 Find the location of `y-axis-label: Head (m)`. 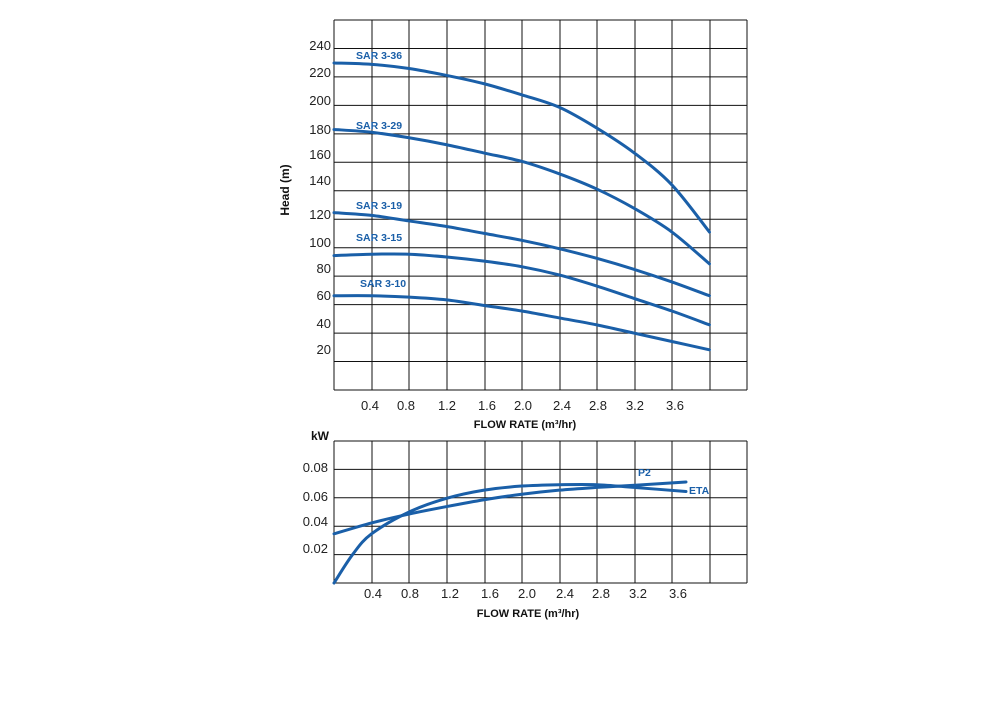

y-axis-label: Head (m) is located at coordinates (285, 189).